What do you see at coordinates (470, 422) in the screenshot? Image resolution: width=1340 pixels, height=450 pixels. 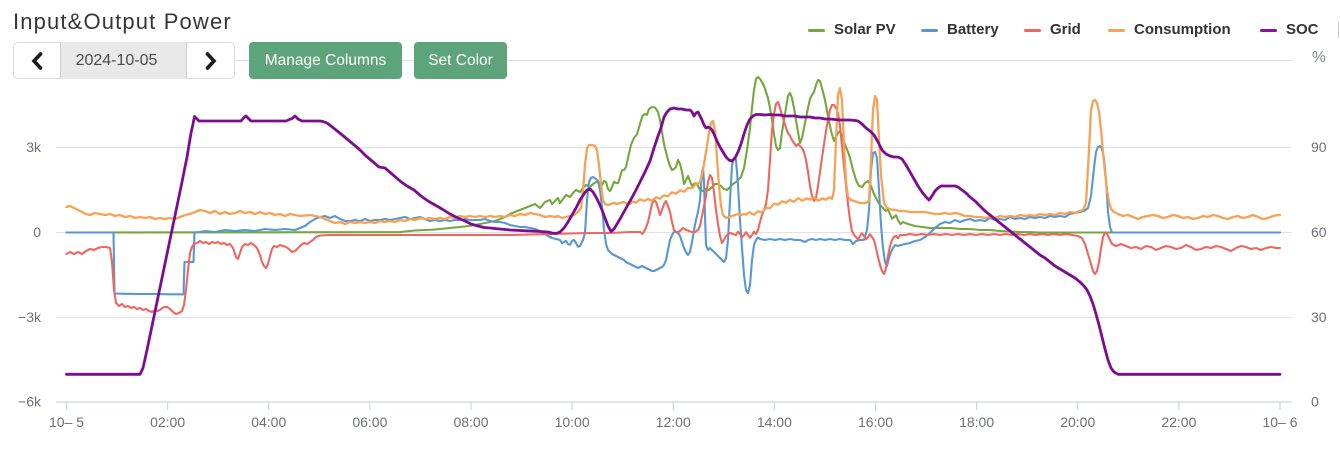 I see `svg-text: 08:00` at bounding box center [470, 422].